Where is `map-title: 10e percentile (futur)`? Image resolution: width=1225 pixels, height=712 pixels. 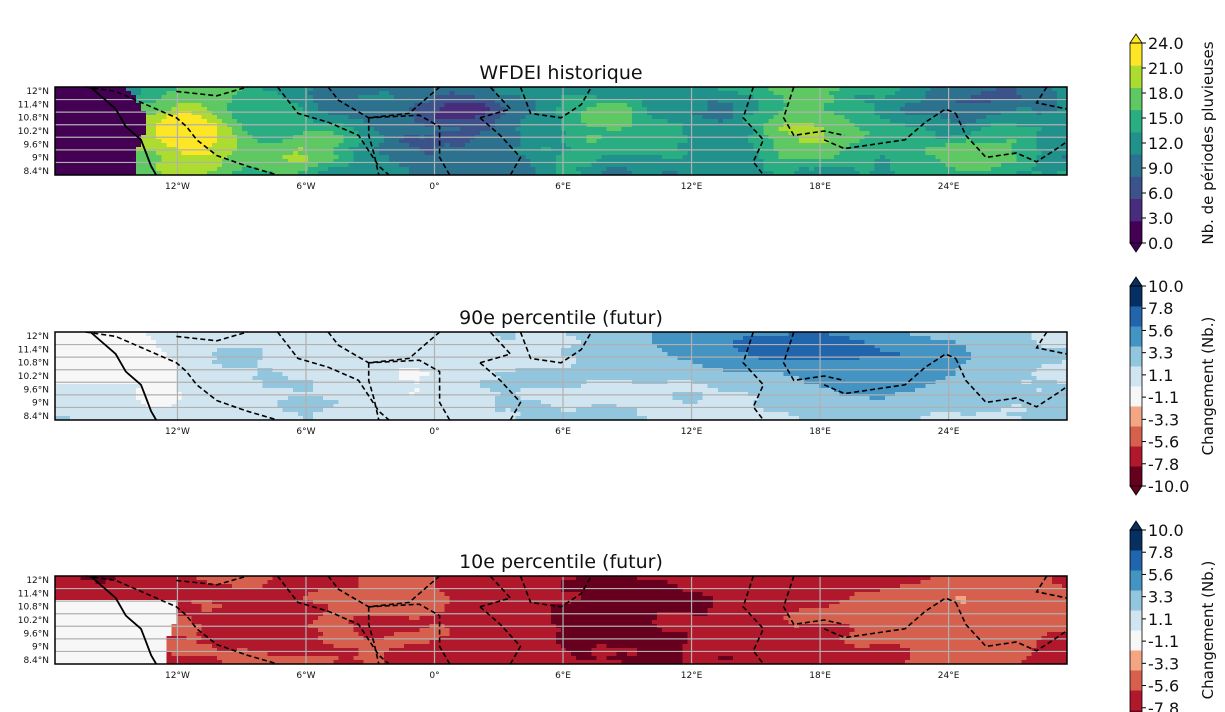 map-title: 10e percentile (futur) is located at coordinates (561, 562).